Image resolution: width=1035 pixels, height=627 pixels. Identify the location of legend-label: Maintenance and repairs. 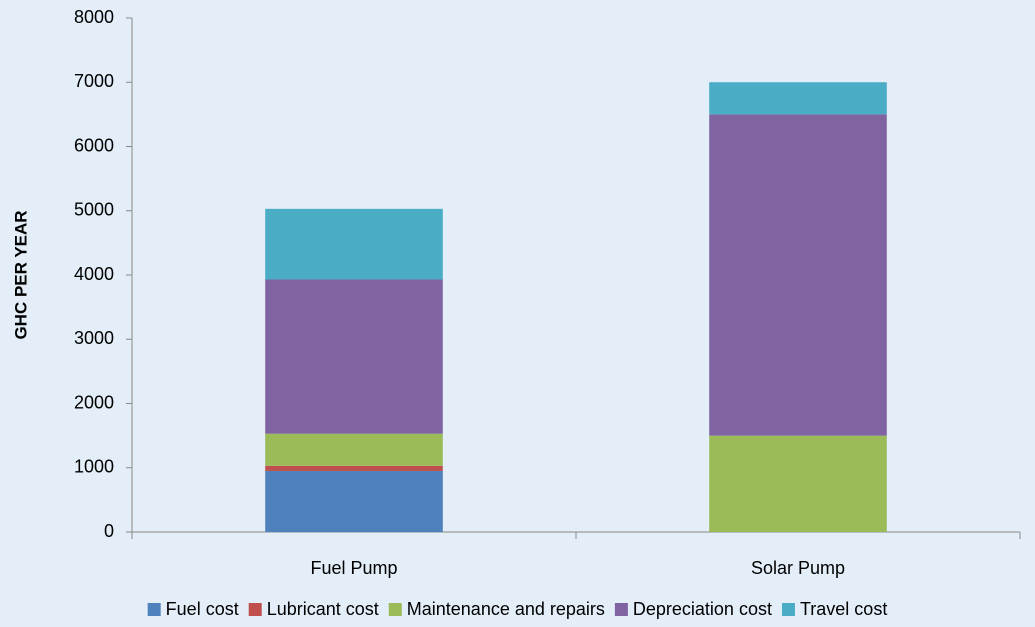
(506, 609).